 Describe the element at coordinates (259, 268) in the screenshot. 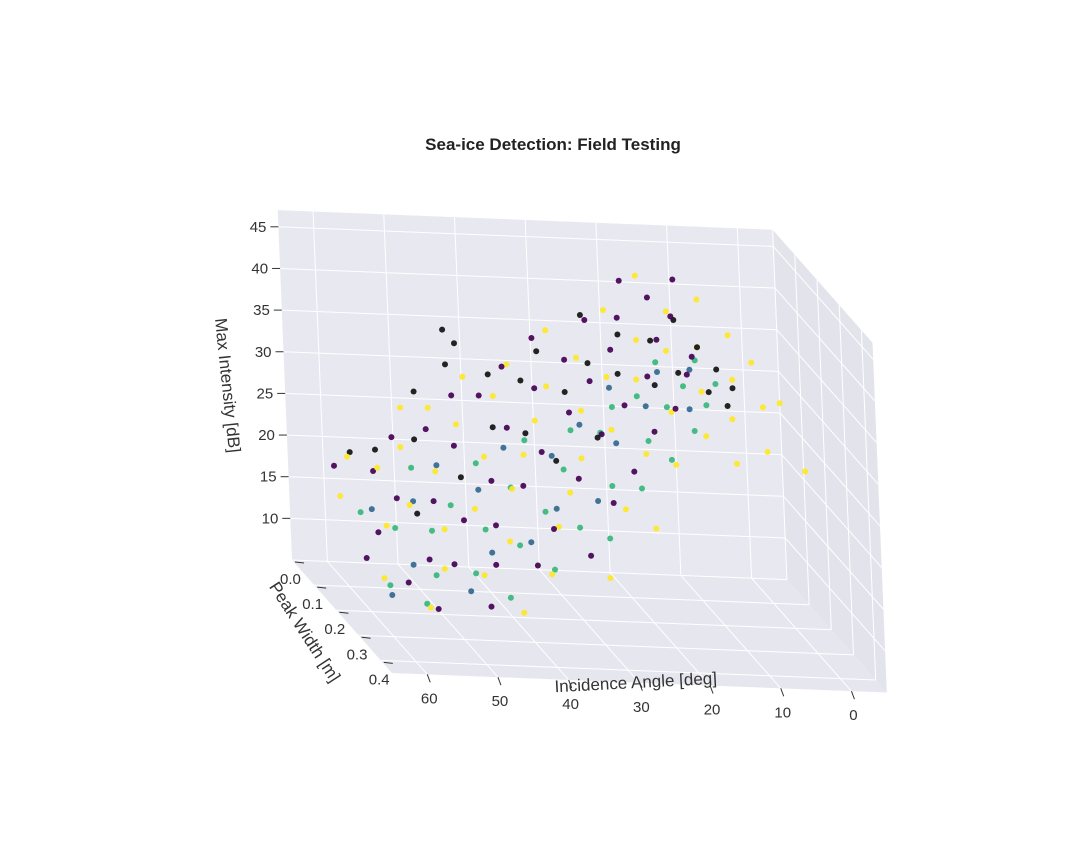

I see `z-tick-label: 40` at that location.